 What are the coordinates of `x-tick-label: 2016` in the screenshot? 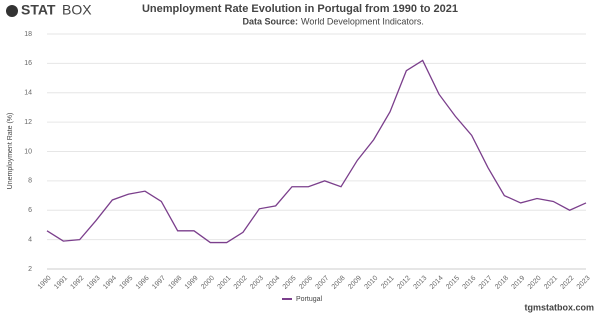 It's located at (469, 283).